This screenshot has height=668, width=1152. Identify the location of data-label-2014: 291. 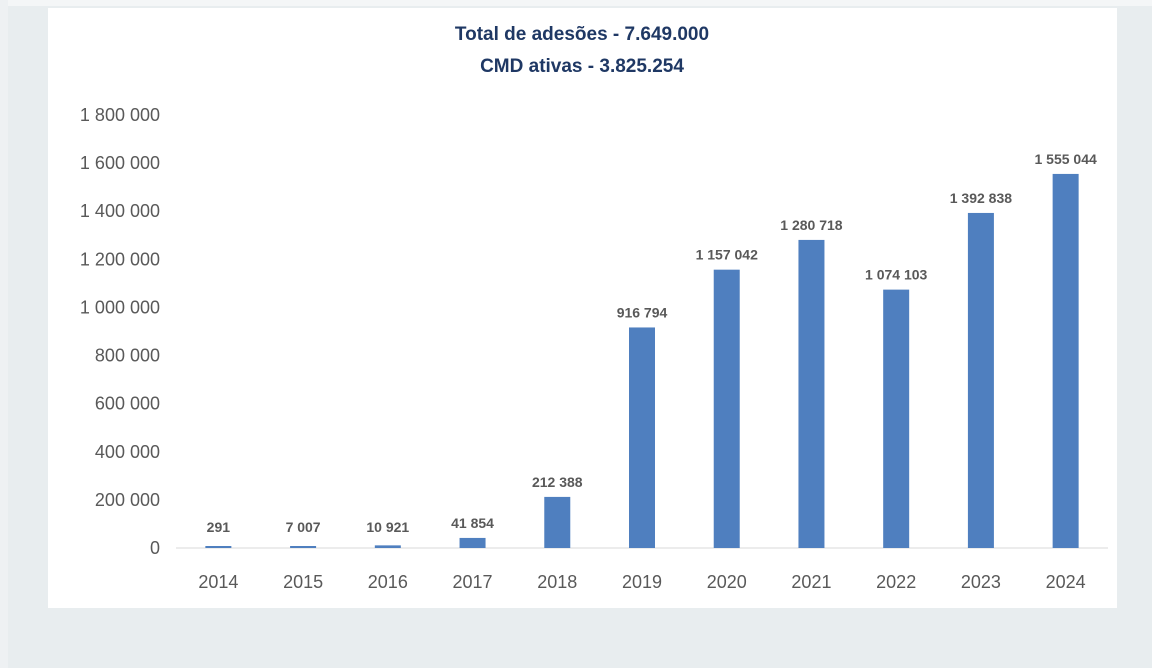
(219, 527).